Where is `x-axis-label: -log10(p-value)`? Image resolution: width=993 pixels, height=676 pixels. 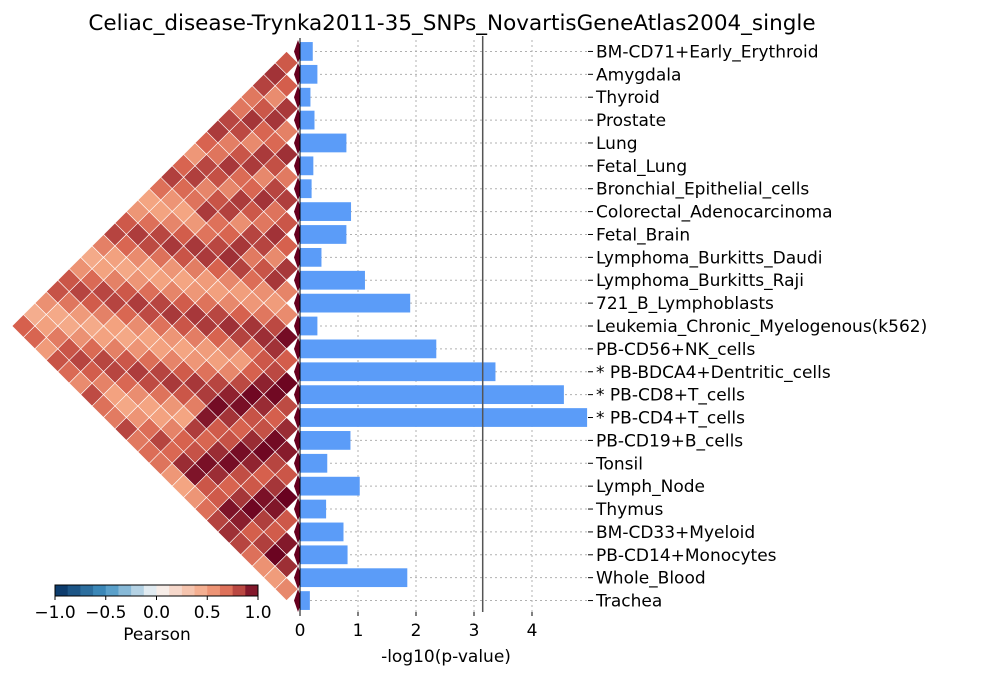
x-axis-label: -log10(p-value) is located at coordinates (446, 657).